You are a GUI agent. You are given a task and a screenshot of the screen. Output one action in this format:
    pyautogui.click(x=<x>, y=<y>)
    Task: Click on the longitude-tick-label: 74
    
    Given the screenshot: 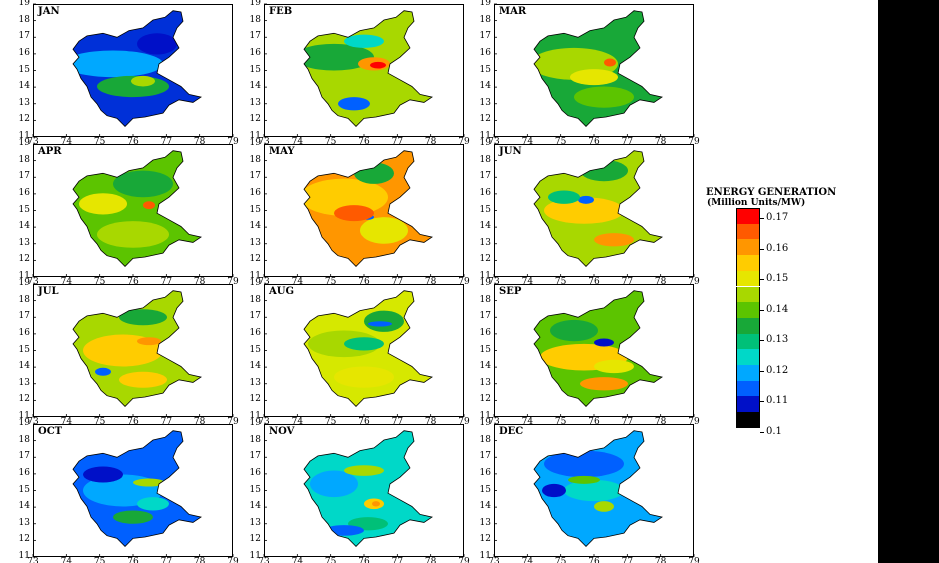 What is the action you would take?
    pyautogui.click(x=66, y=142)
    